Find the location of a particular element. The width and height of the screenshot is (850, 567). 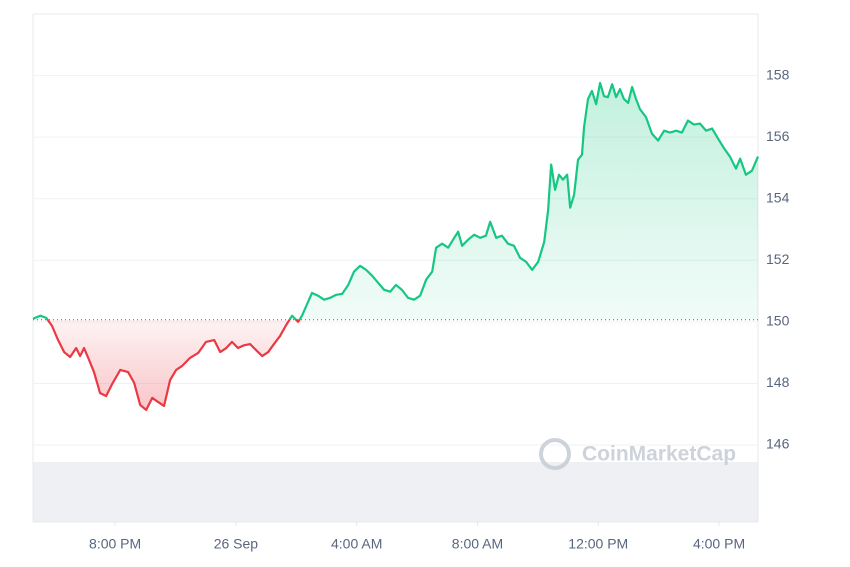

y-tick-label: 150 is located at coordinates (778, 321).